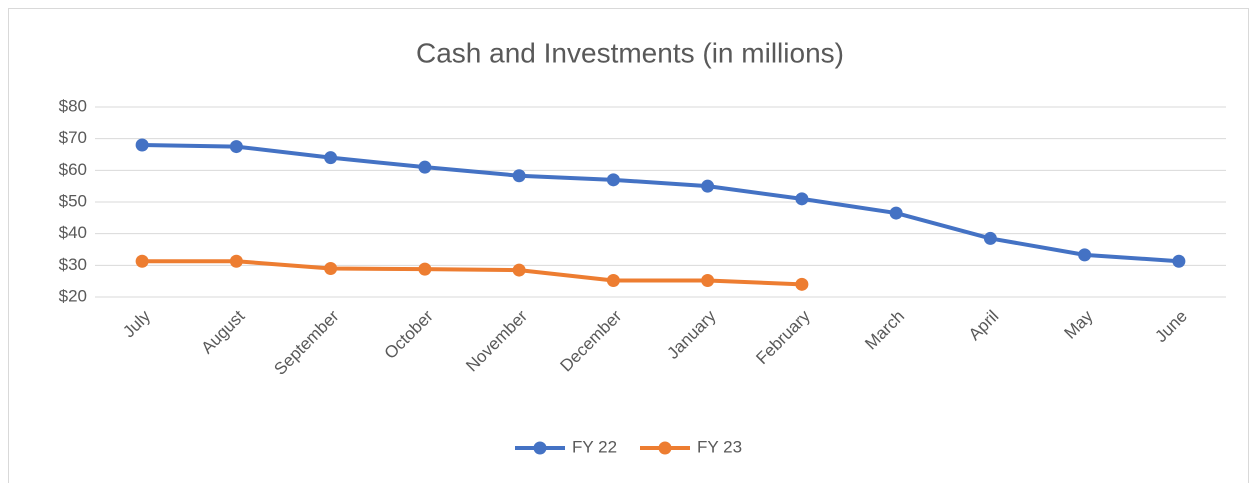  What do you see at coordinates (472, 273) in the screenshot?
I see `series-line` at bounding box center [472, 273].